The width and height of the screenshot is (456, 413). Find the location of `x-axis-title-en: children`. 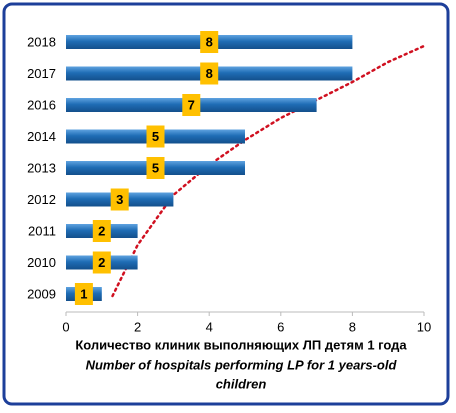

x-axis-title-en: children is located at coordinates (241, 383).